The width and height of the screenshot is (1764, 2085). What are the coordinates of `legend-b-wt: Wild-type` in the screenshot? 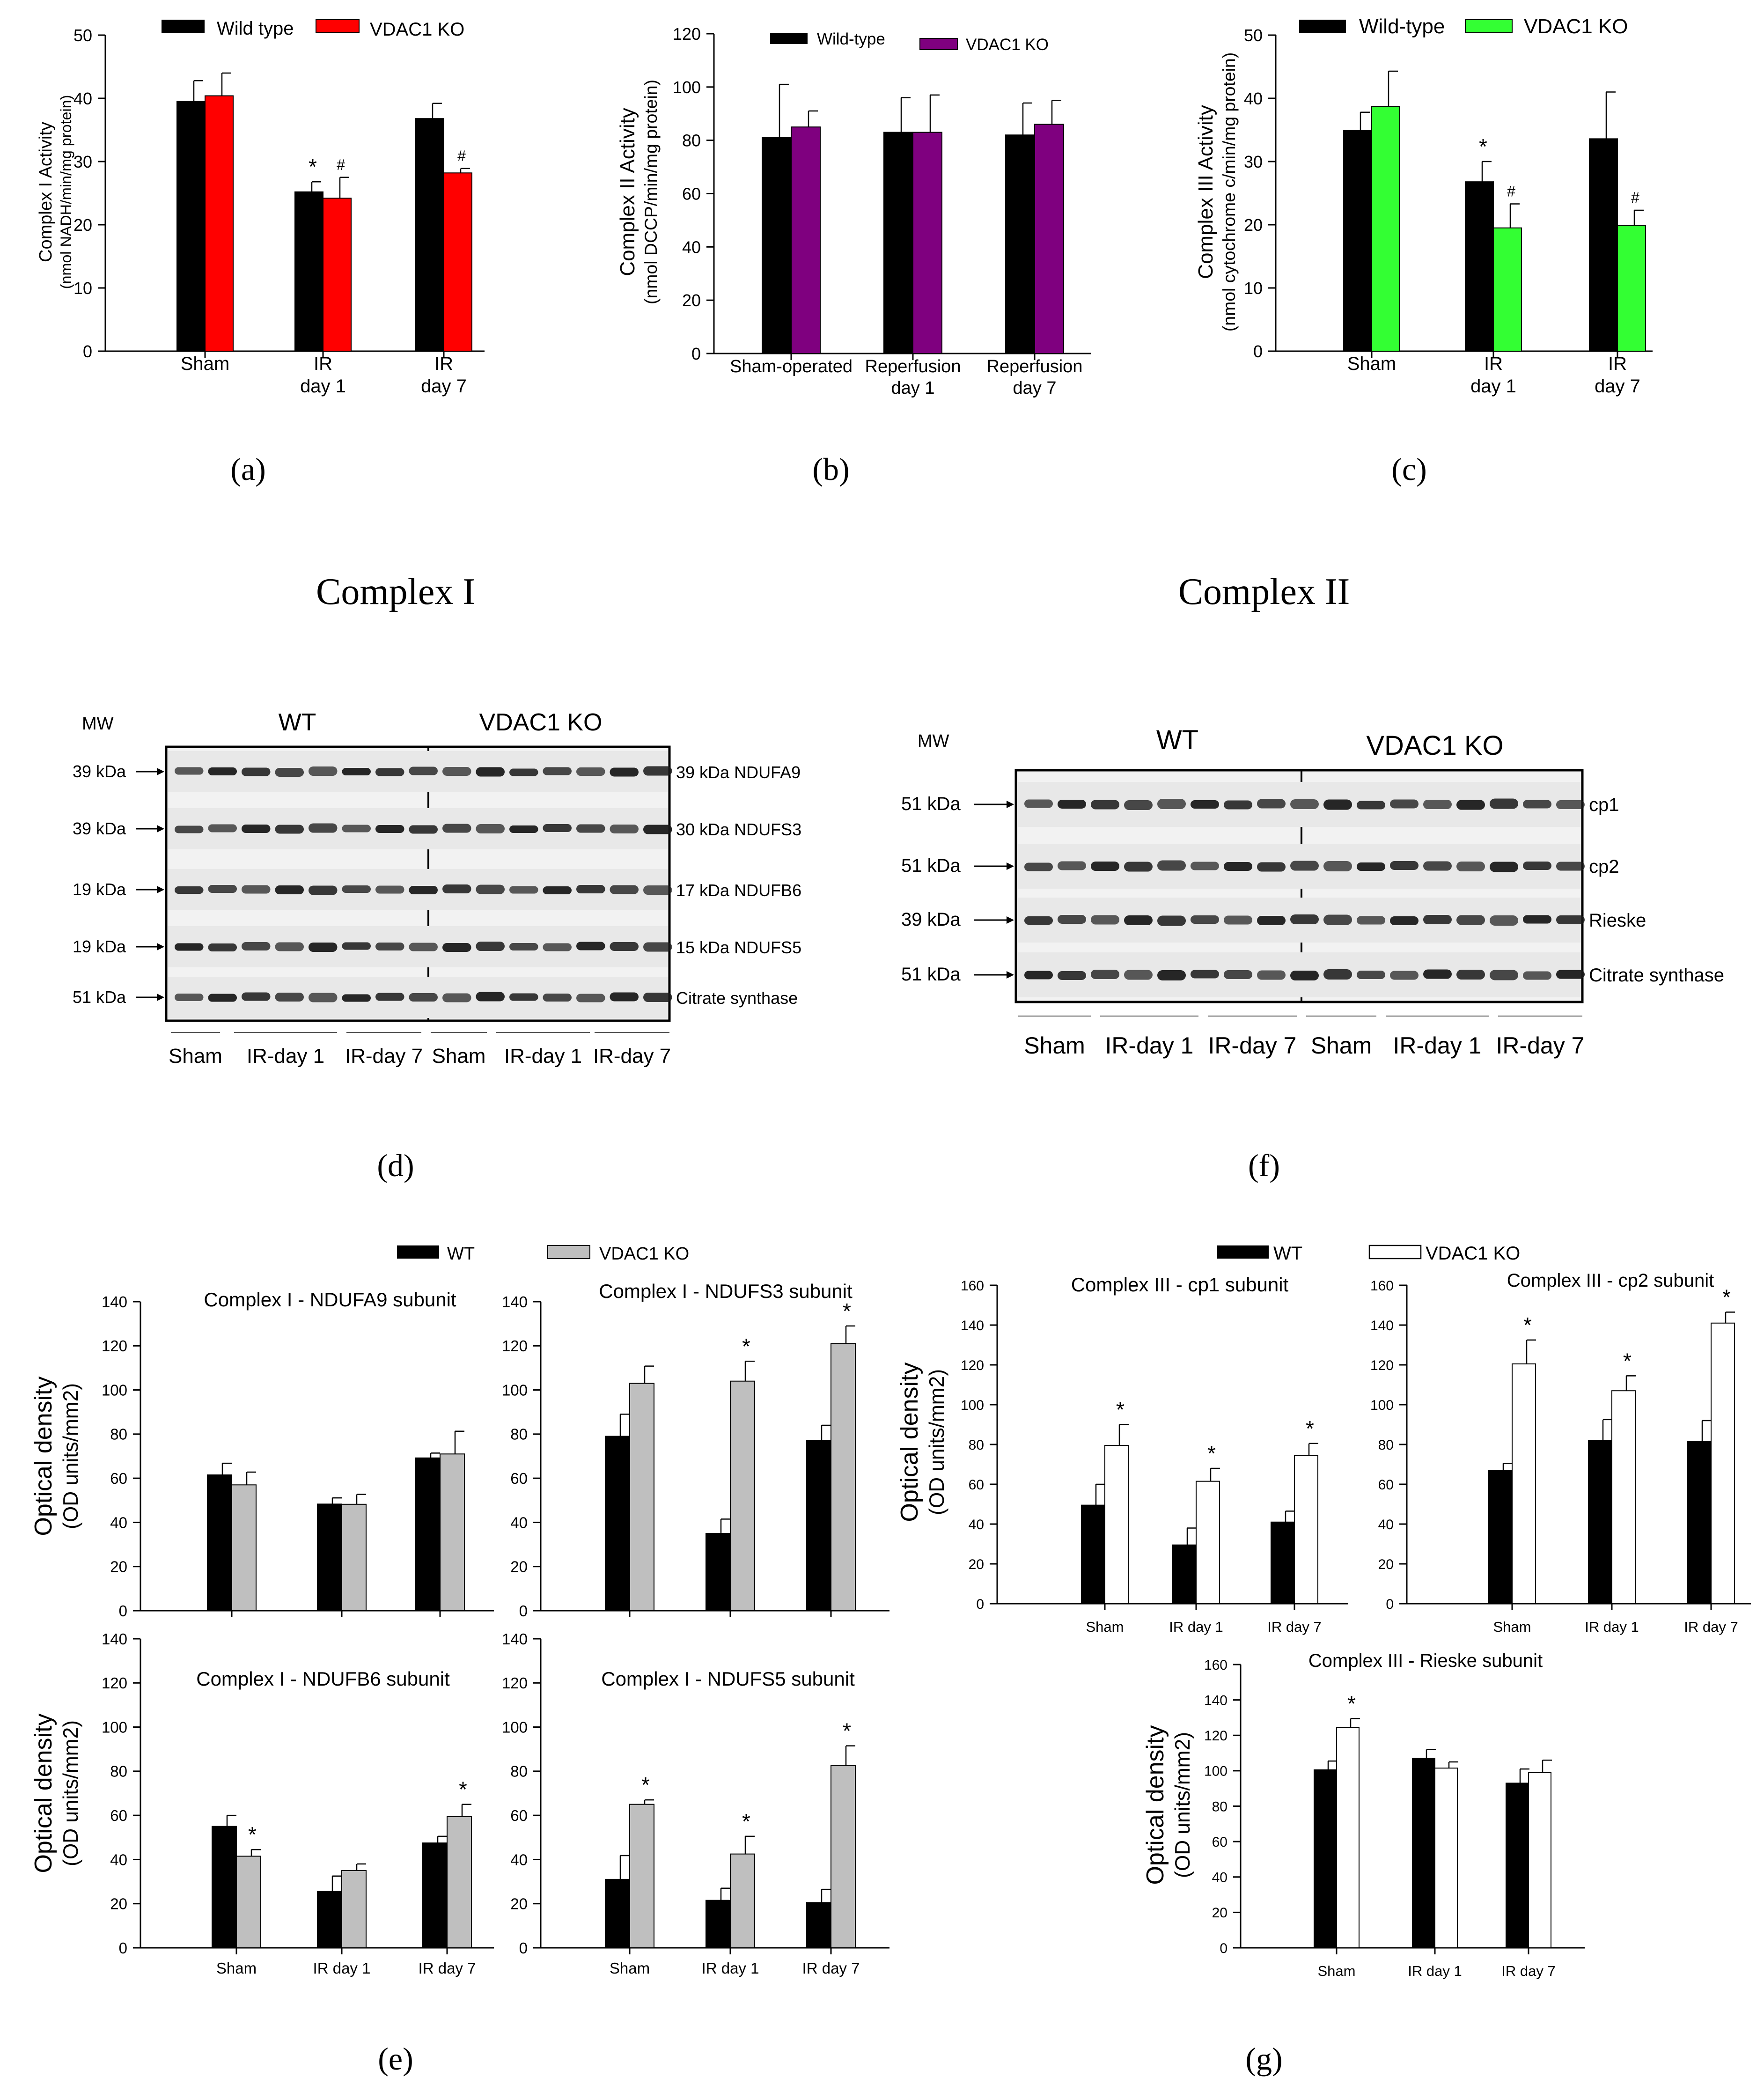 It's located at (851, 39).